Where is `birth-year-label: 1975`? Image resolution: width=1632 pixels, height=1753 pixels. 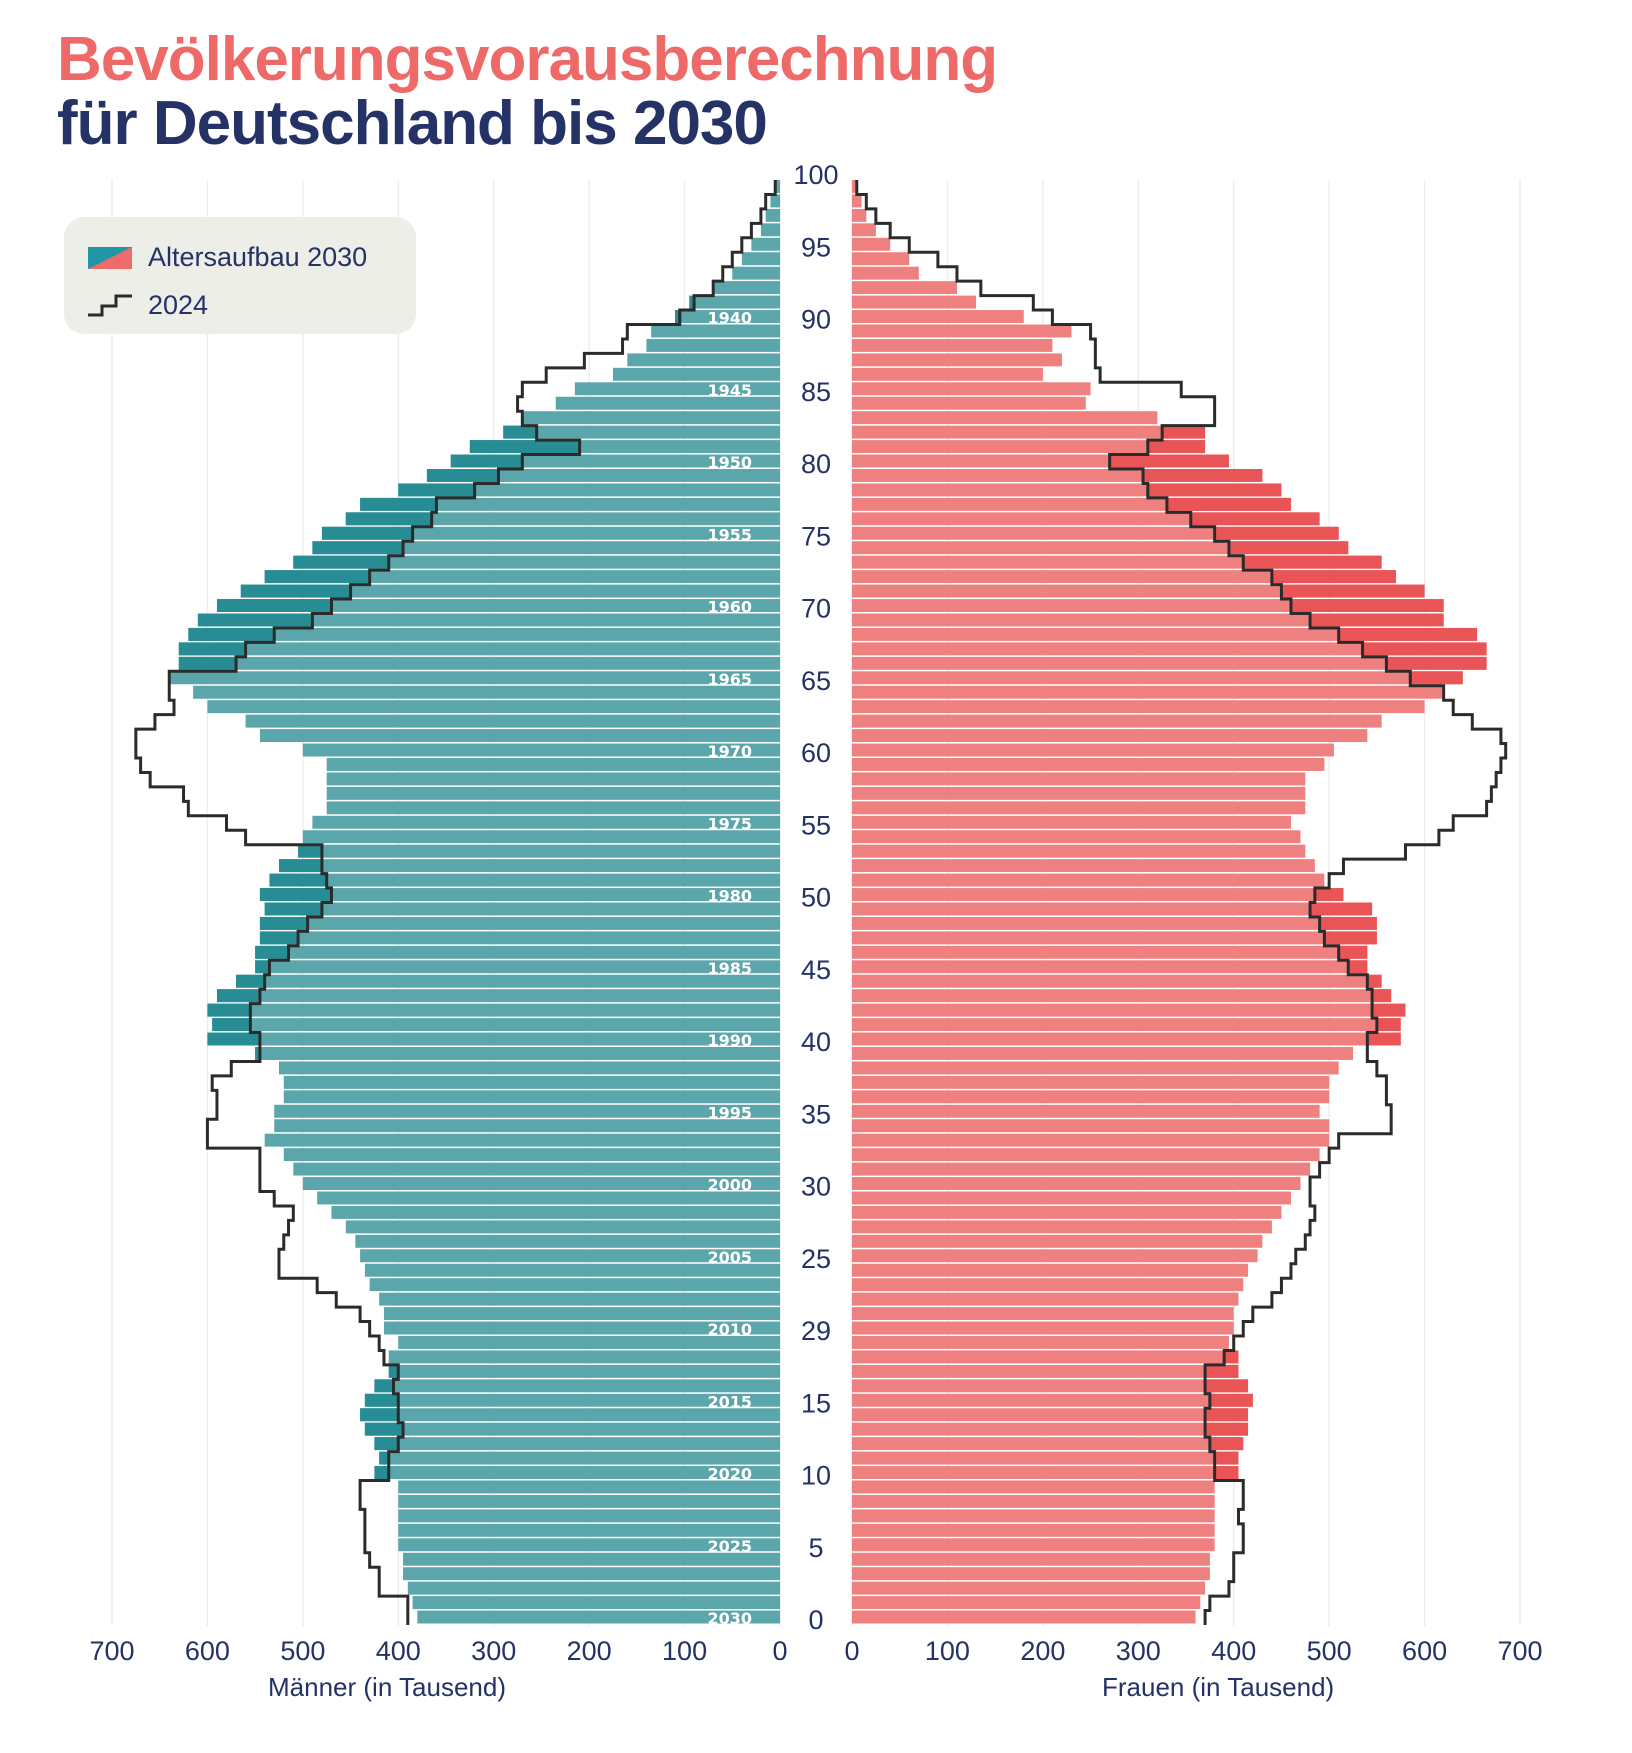 birth-year-label: 1975 is located at coordinates (729, 823).